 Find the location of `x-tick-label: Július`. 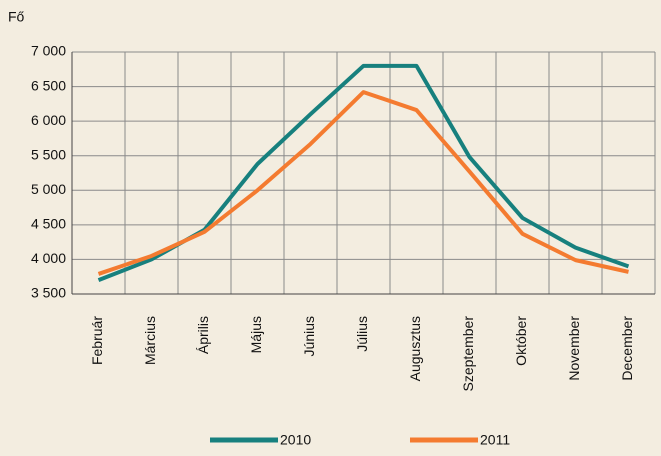

x-tick-label: Július is located at coordinates (362, 334).